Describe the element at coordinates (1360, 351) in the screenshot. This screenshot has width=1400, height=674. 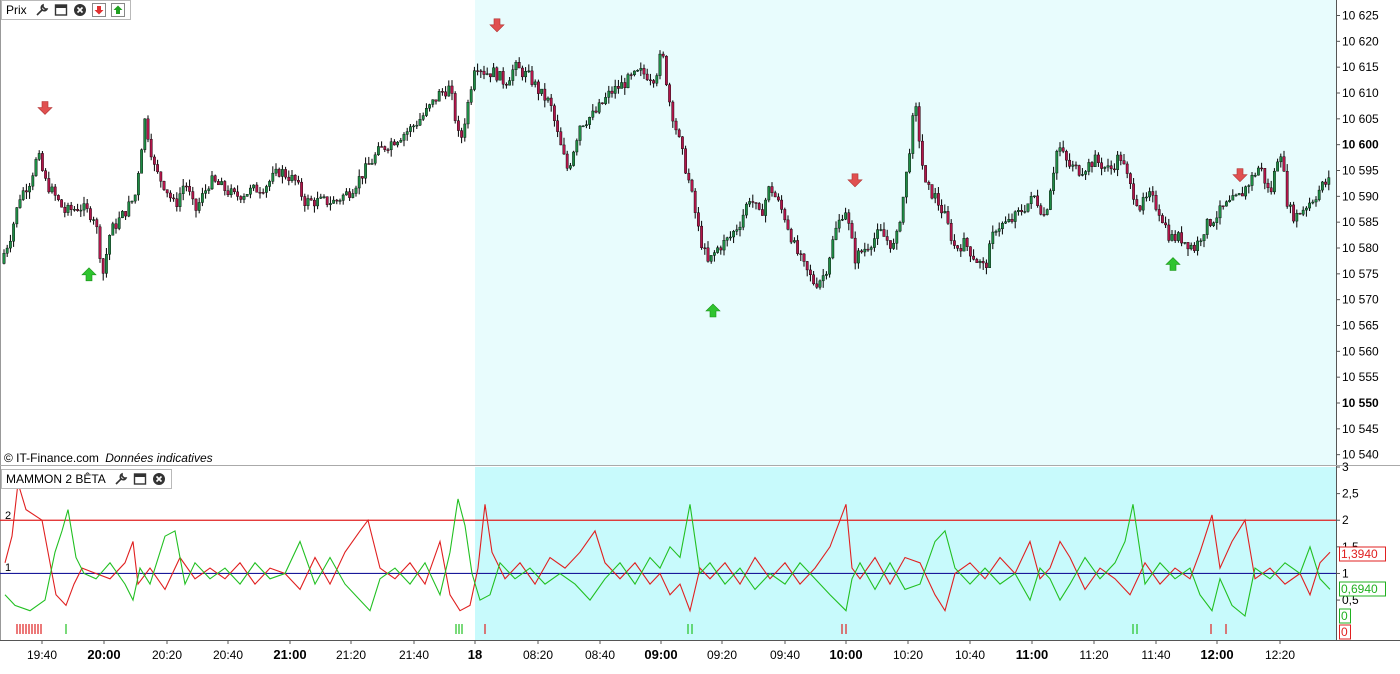
I see `price-tick-label: 10 560` at that location.